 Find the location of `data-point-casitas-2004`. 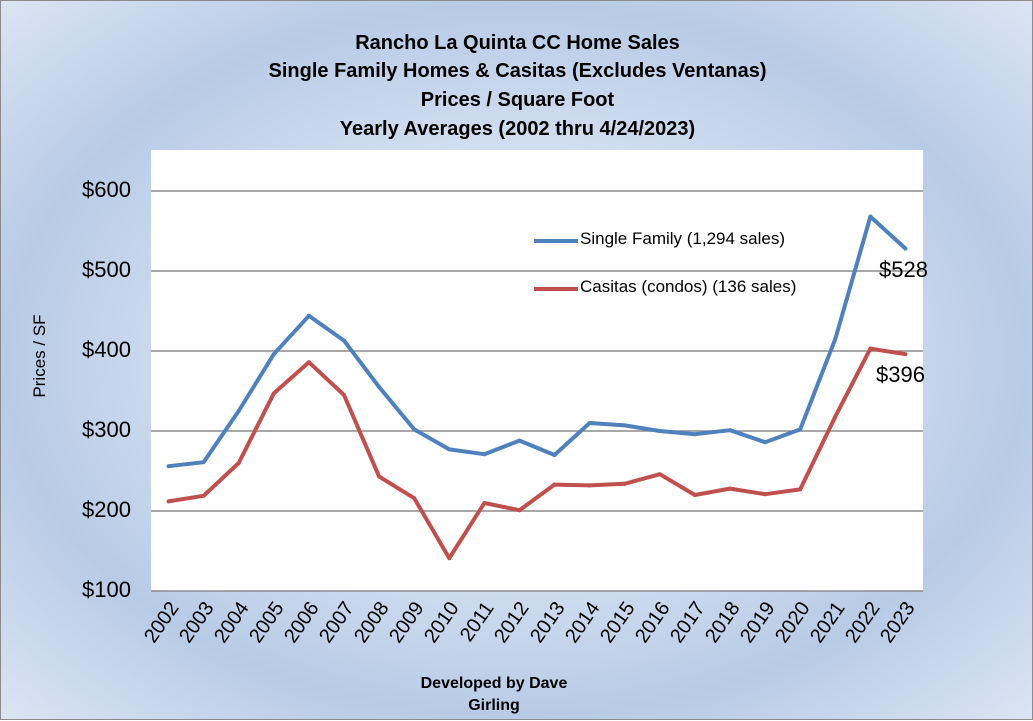

data-point-casitas-2004 is located at coordinates (238, 463).